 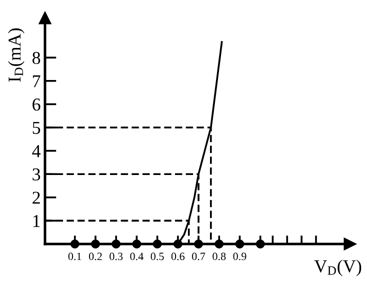 I want to click on x-axis-title: V$_{D}$(V), so click(x=338, y=268).